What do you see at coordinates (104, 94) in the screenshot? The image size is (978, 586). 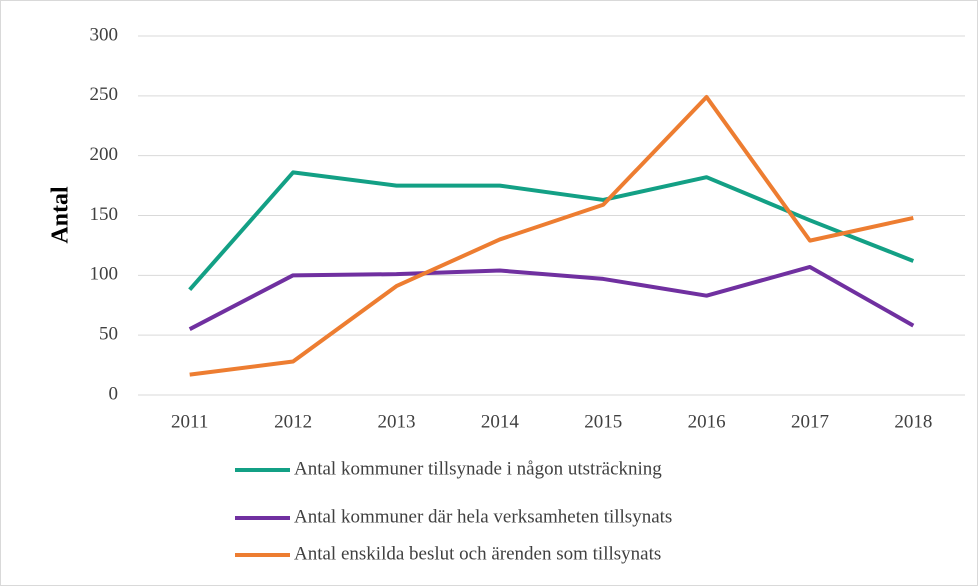 I see `y-tick-label: 250` at bounding box center [104, 94].